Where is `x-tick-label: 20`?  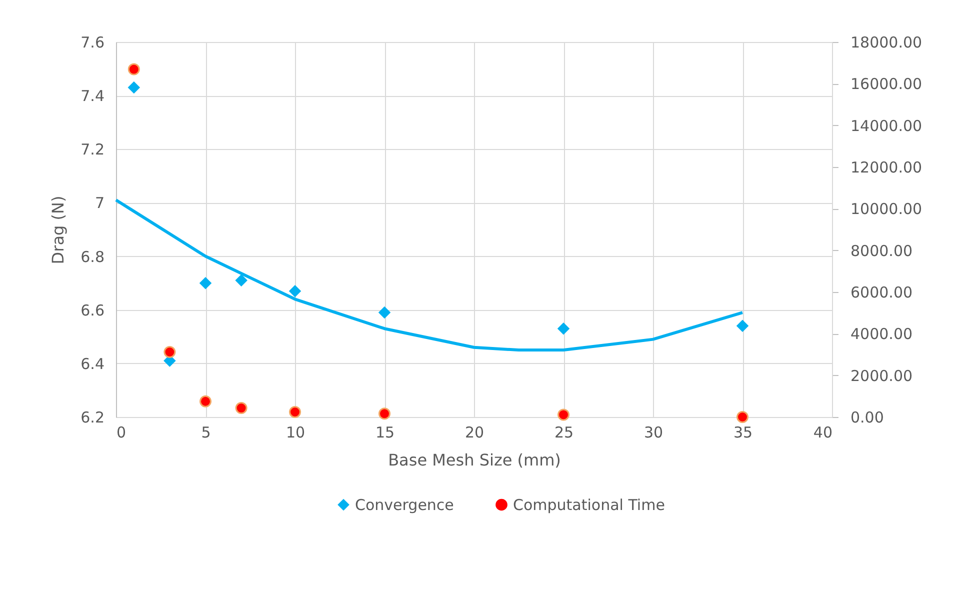
x-tick-label: 20 is located at coordinates (474, 433).